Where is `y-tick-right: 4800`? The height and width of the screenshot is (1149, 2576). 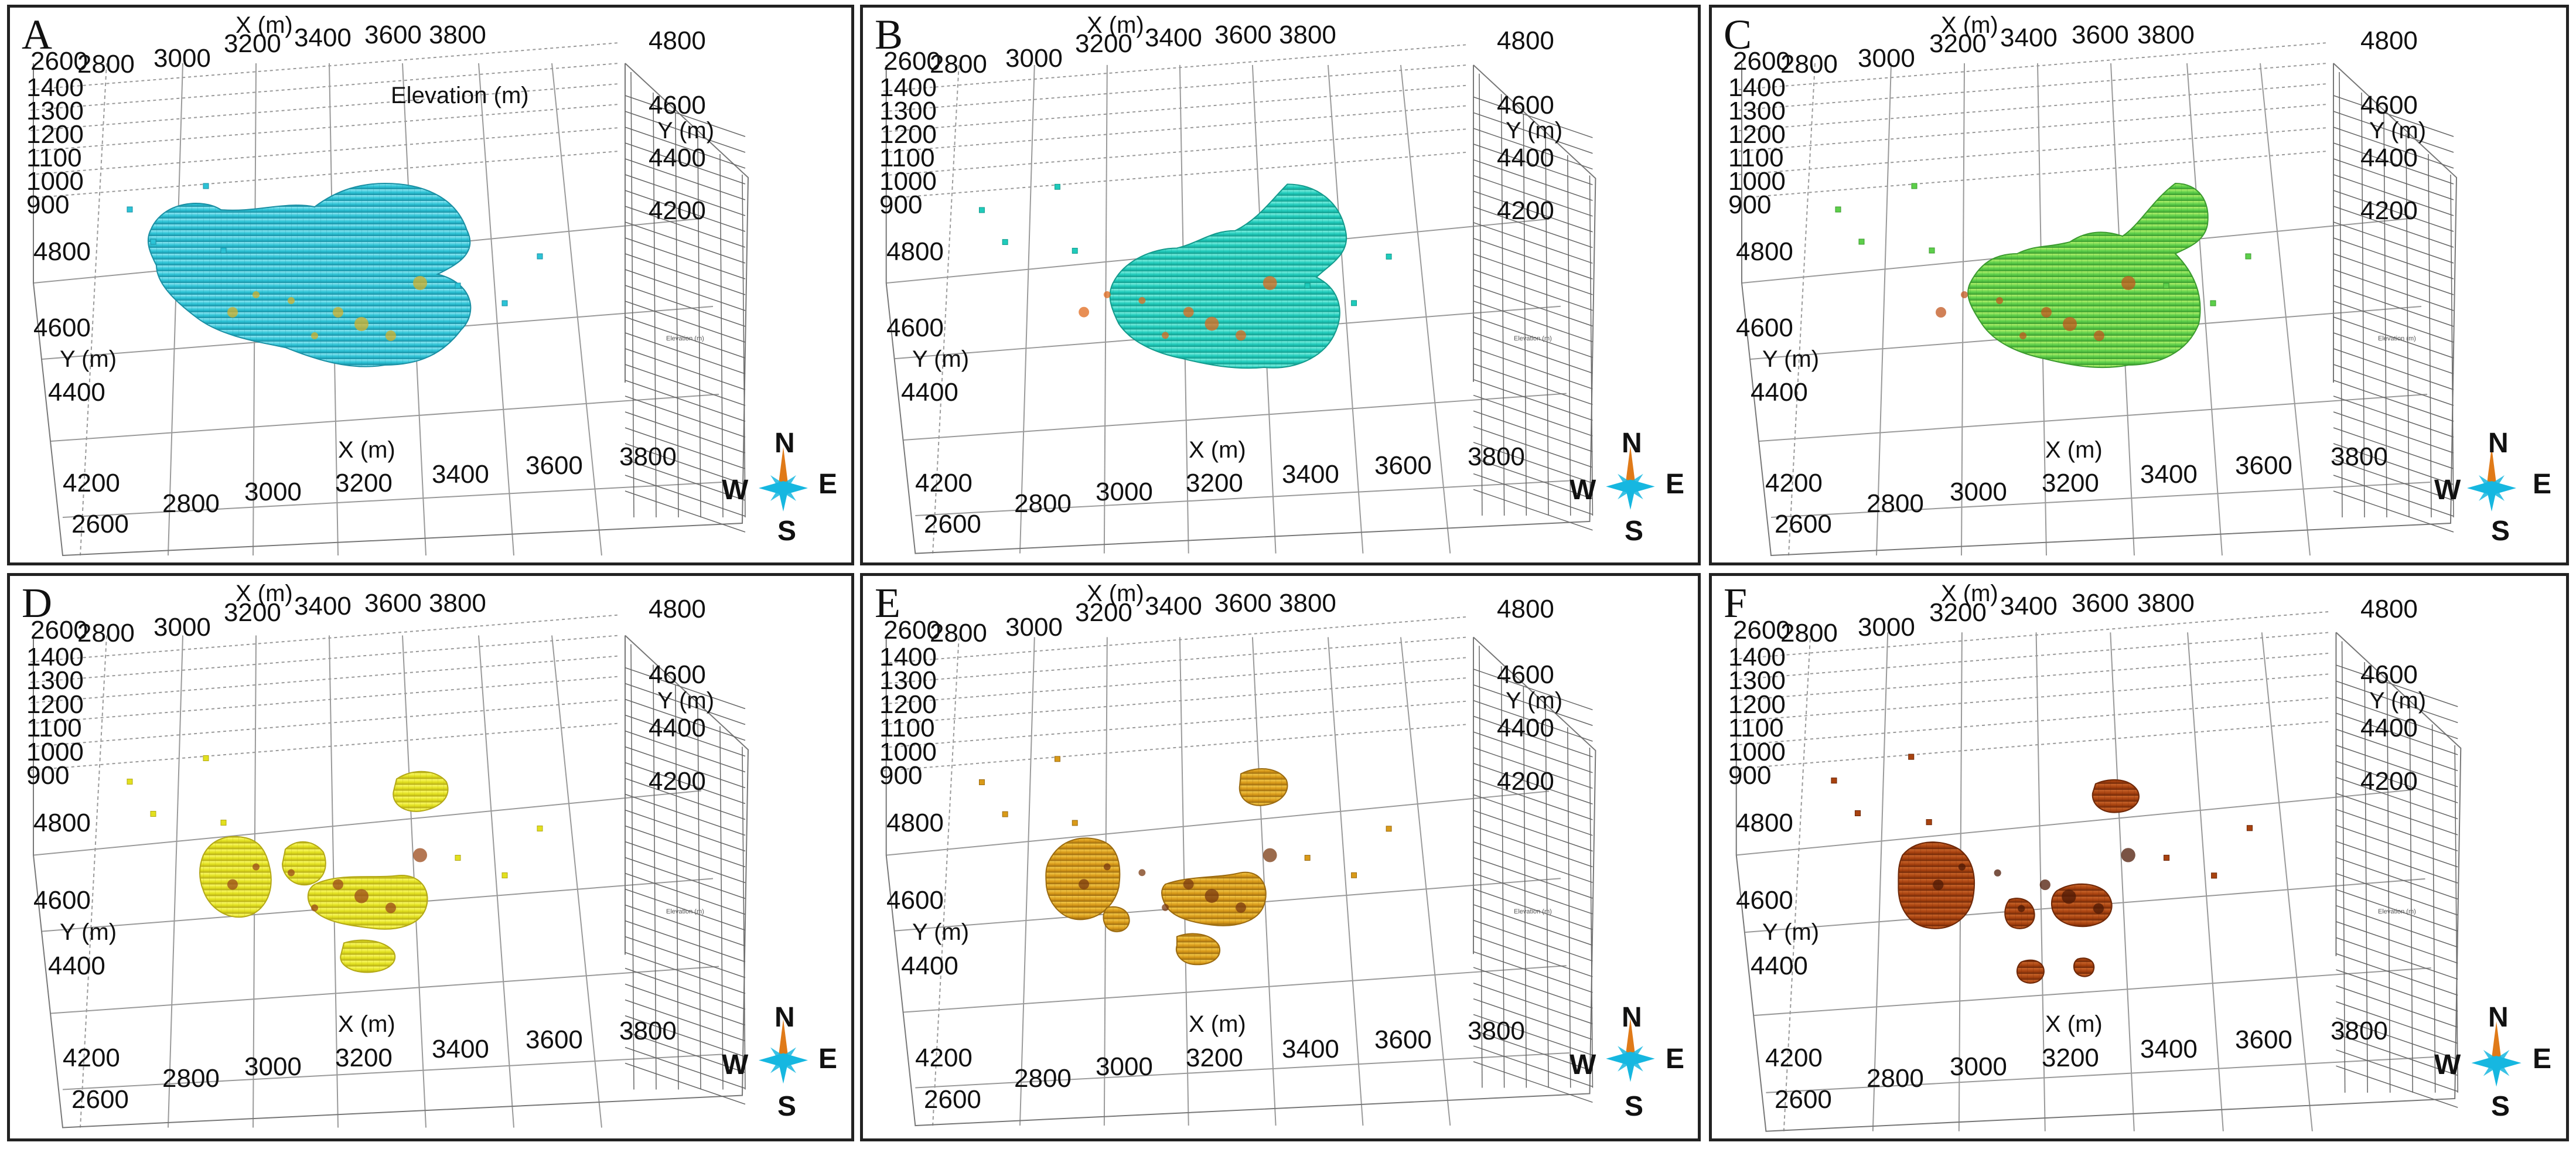
y-tick-right: 4800 is located at coordinates (2389, 609).